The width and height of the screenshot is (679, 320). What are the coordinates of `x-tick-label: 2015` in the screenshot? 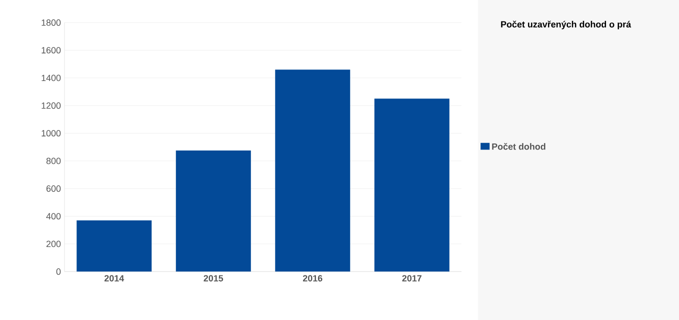 It's located at (214, 278).